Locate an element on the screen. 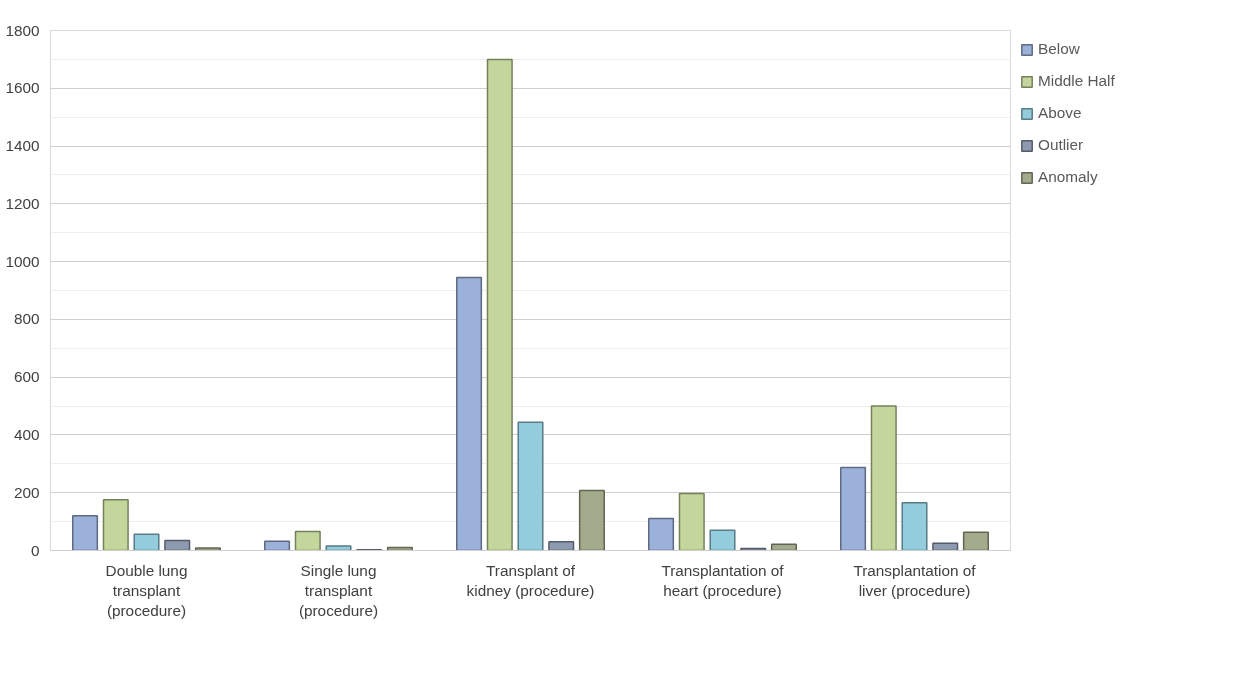 This screenshot has width=1249, height=691. y-tick-label: 200 is located at coordinates (26, 492).